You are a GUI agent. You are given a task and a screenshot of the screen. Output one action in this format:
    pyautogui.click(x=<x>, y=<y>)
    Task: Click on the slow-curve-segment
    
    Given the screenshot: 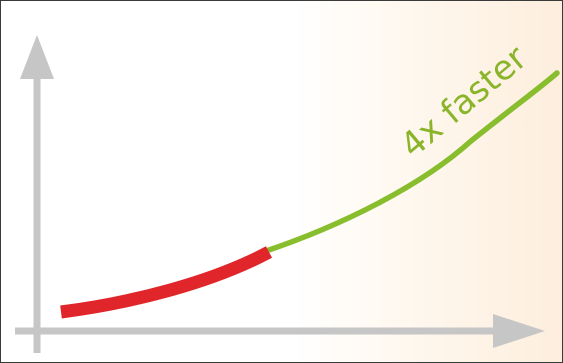 What is the action you would take?
    pyautogui.click(x=166, y=282)
    